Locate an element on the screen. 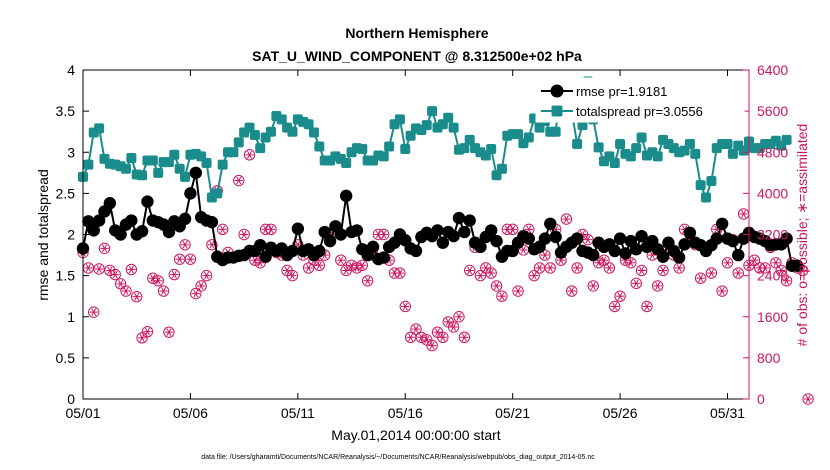 This screenshot has height=470, width=830. x-tick-label: 05/01 is located at coordinates (82, 413).